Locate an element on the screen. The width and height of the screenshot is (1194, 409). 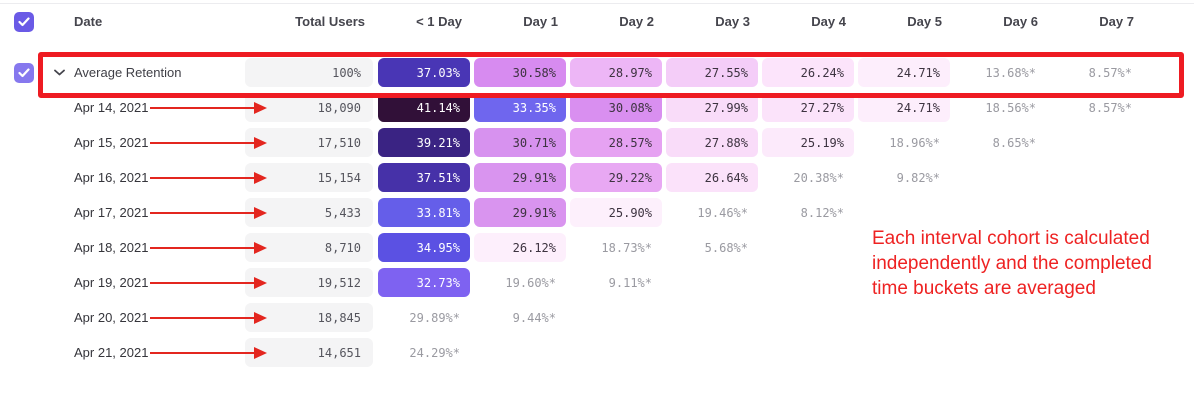
retention-cell: 37.03% is located at coordinates (424, 72).